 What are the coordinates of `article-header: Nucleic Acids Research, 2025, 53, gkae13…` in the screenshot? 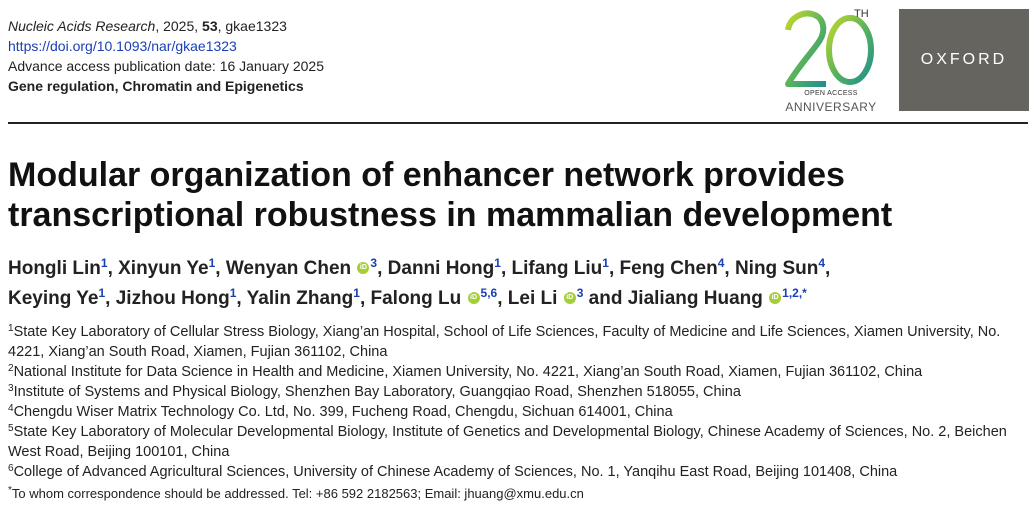 It's located at (166, 56).